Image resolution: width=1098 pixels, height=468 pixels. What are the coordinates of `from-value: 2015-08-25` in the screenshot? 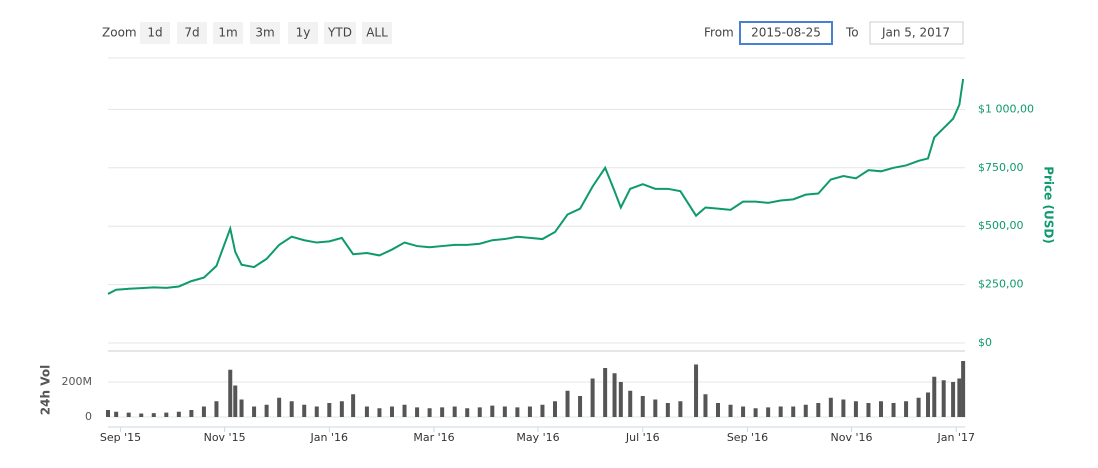 It's located at (786, 33).